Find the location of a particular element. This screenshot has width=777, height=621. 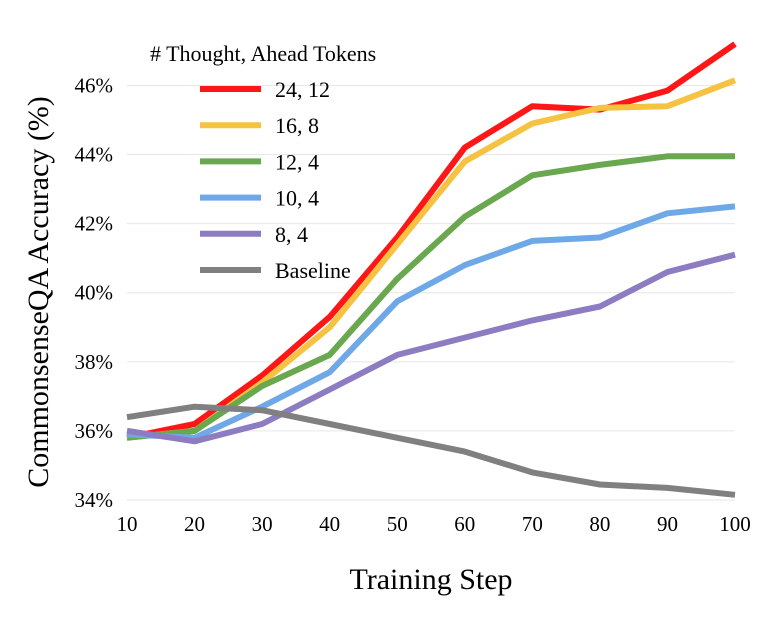

x-tick-label: 90 is located at coordinates (667, 524).